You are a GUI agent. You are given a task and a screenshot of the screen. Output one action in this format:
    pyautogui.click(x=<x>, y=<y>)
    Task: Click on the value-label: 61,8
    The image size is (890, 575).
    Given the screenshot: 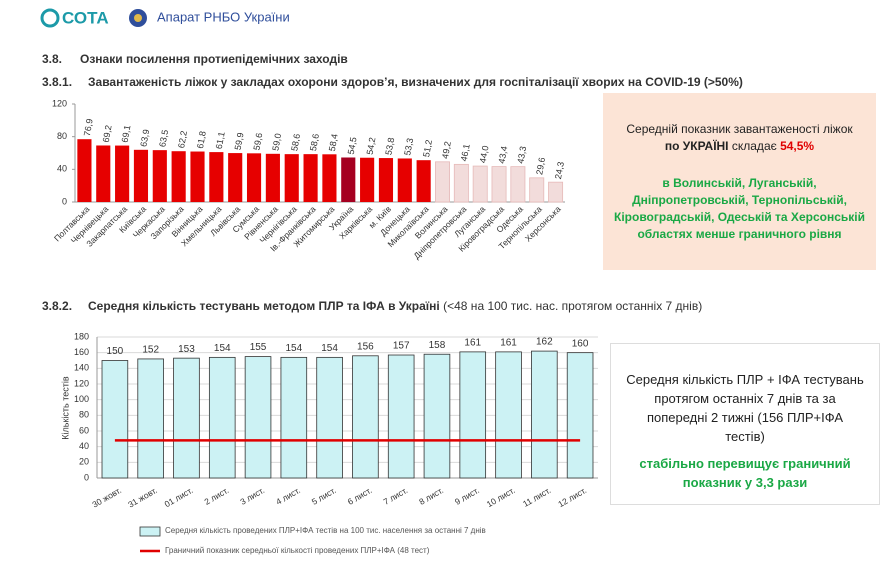 What is the action you would take?
    pyautogui.click(x=201, y=139)
    